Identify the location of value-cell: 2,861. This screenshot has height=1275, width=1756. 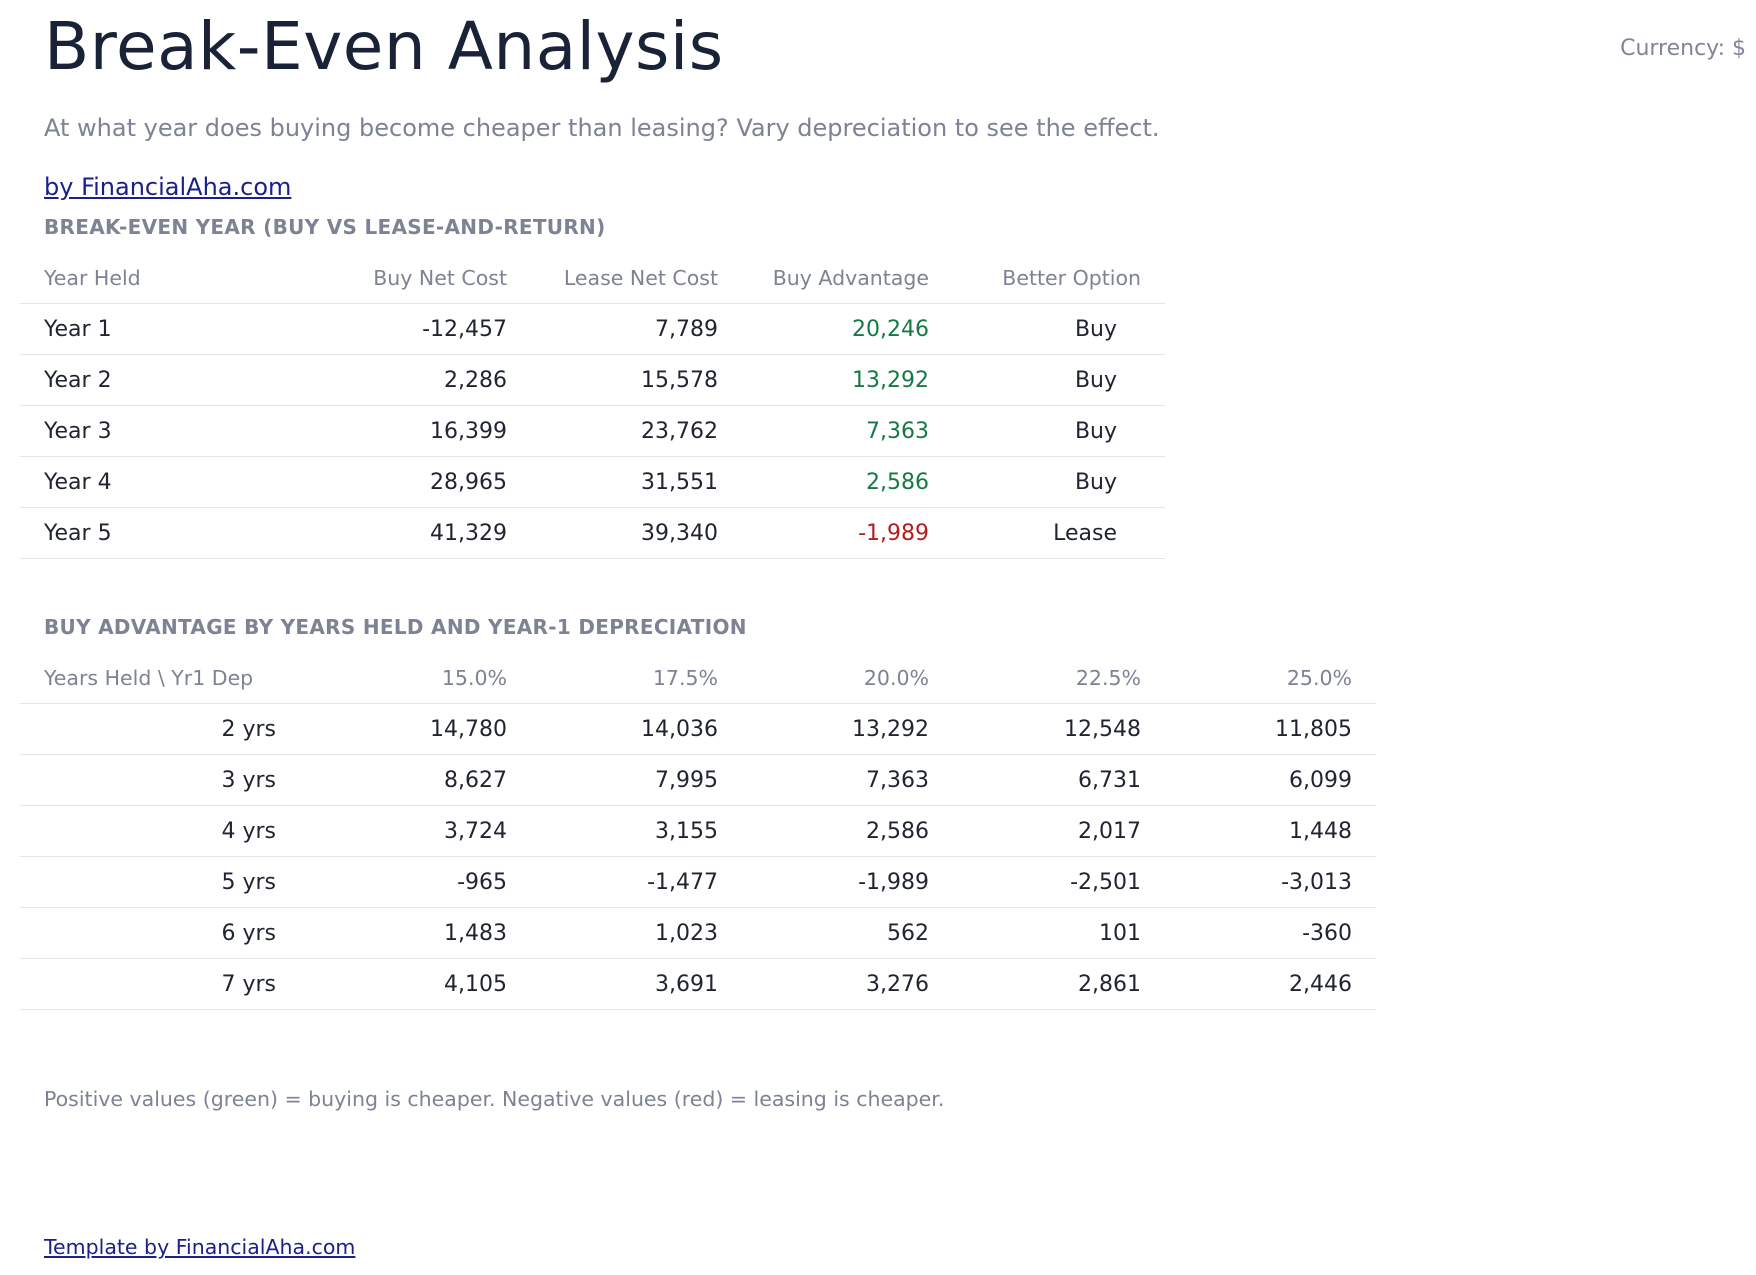
(1109, 984).